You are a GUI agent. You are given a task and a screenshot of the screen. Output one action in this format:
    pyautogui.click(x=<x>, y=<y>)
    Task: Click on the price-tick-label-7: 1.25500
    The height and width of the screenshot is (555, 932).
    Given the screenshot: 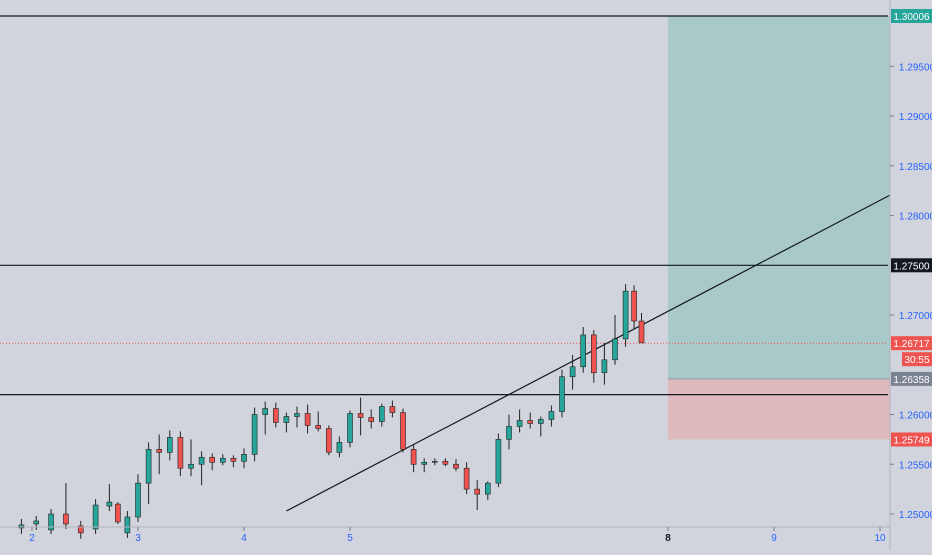 What is the action you would take?
    pyautogui.click(x=915, y=465)
    